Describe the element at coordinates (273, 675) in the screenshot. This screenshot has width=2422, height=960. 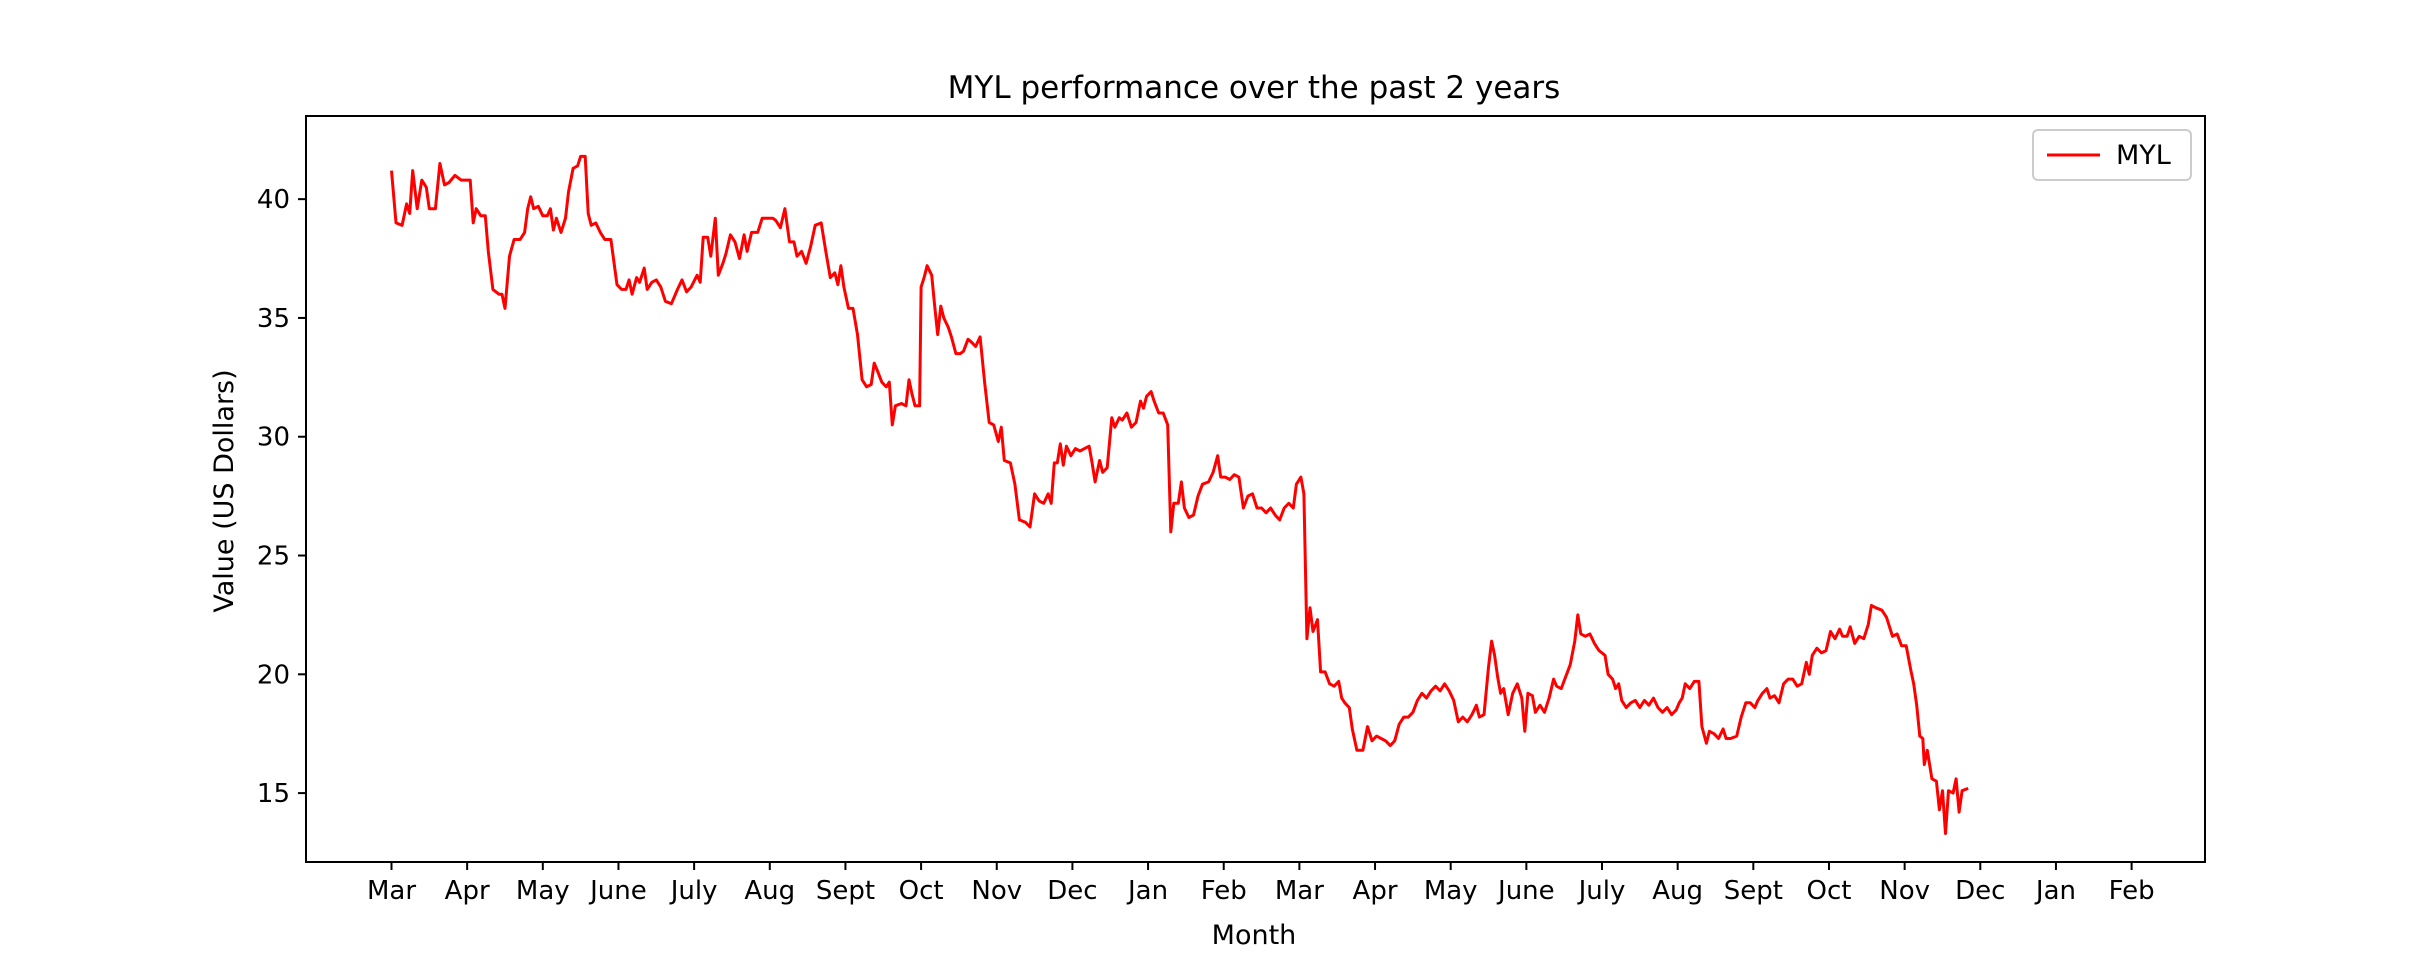
I see `y-tick-label: 20` at that location.